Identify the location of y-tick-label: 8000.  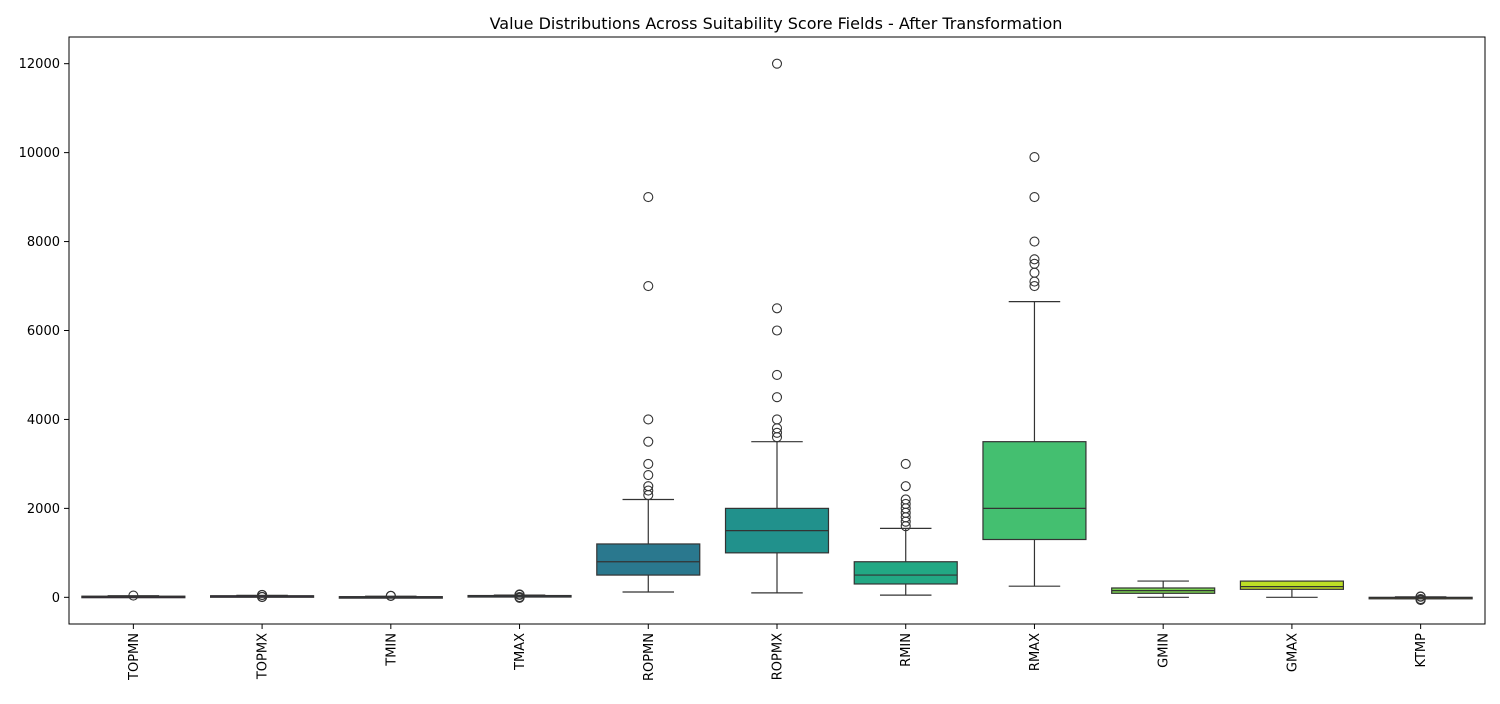
(43, 242).